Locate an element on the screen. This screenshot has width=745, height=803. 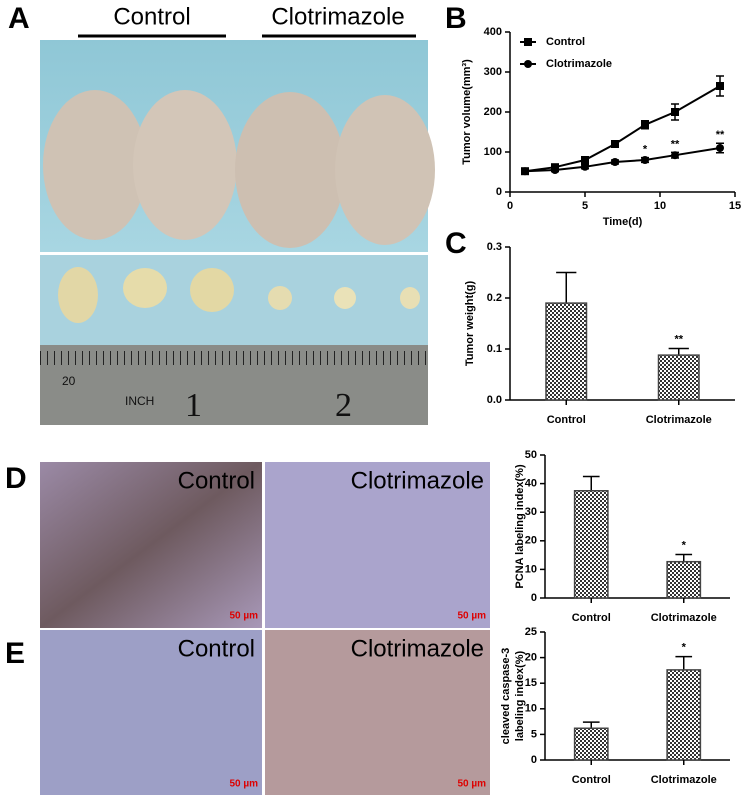
legend-label: Clotrimazole is located at coordinates (579, 64).